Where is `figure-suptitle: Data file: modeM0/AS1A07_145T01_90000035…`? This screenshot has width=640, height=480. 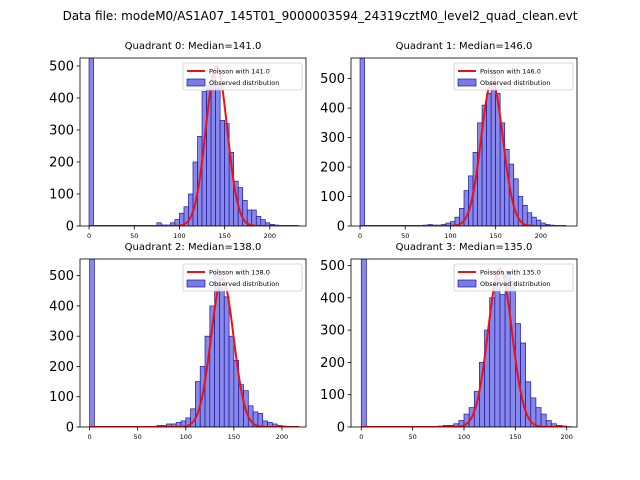
figure-suptitle: Data file: modeM0/AS1A07_145T01_90000035… is located at coordinates (320, 16).